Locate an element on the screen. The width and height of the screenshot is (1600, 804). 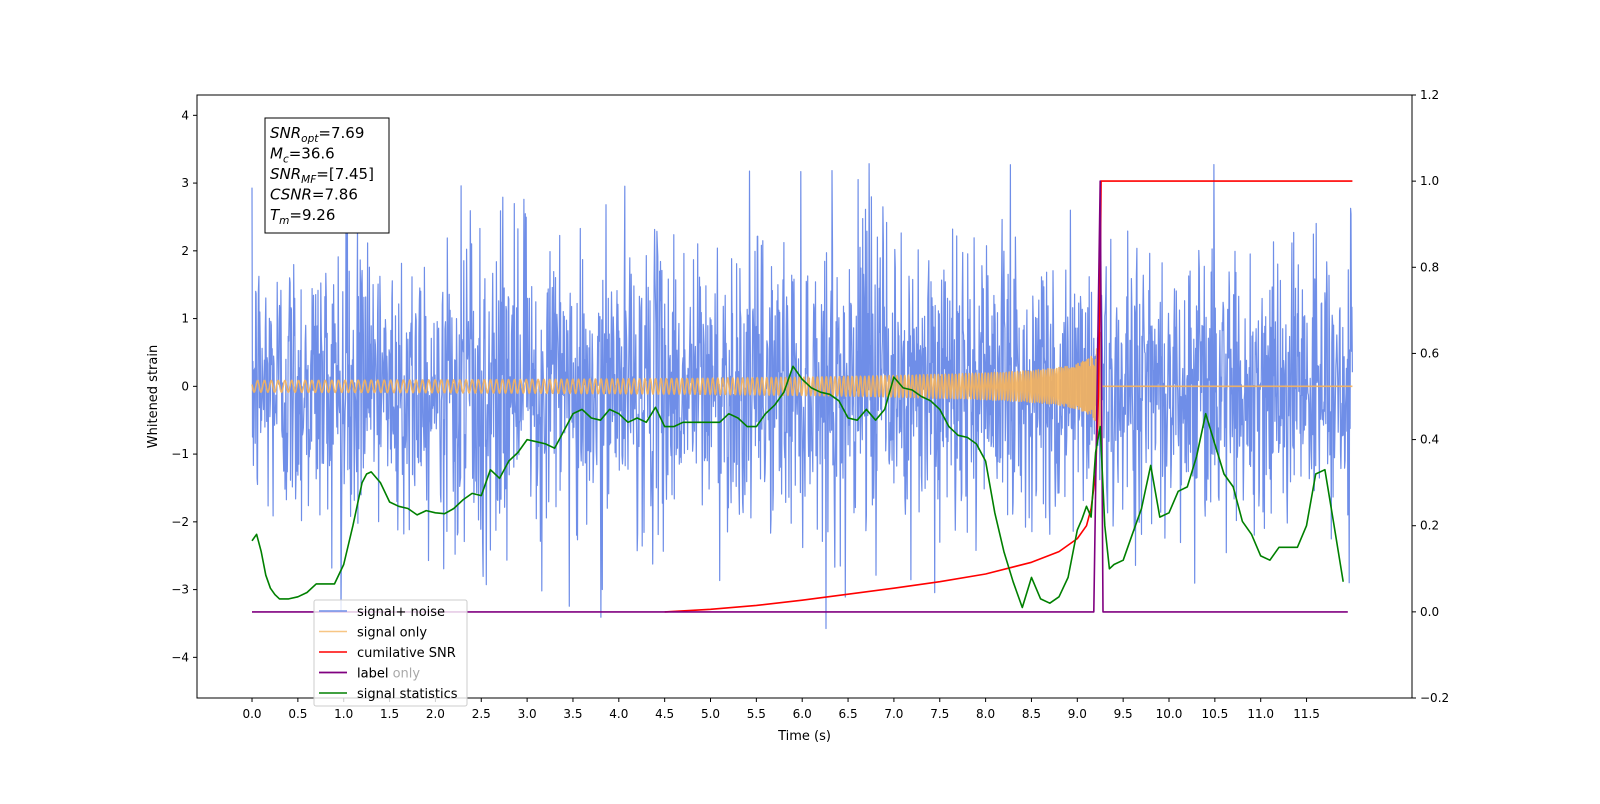
annotation-line: SNRopt=7.69 is located at coordinates (317, 134).